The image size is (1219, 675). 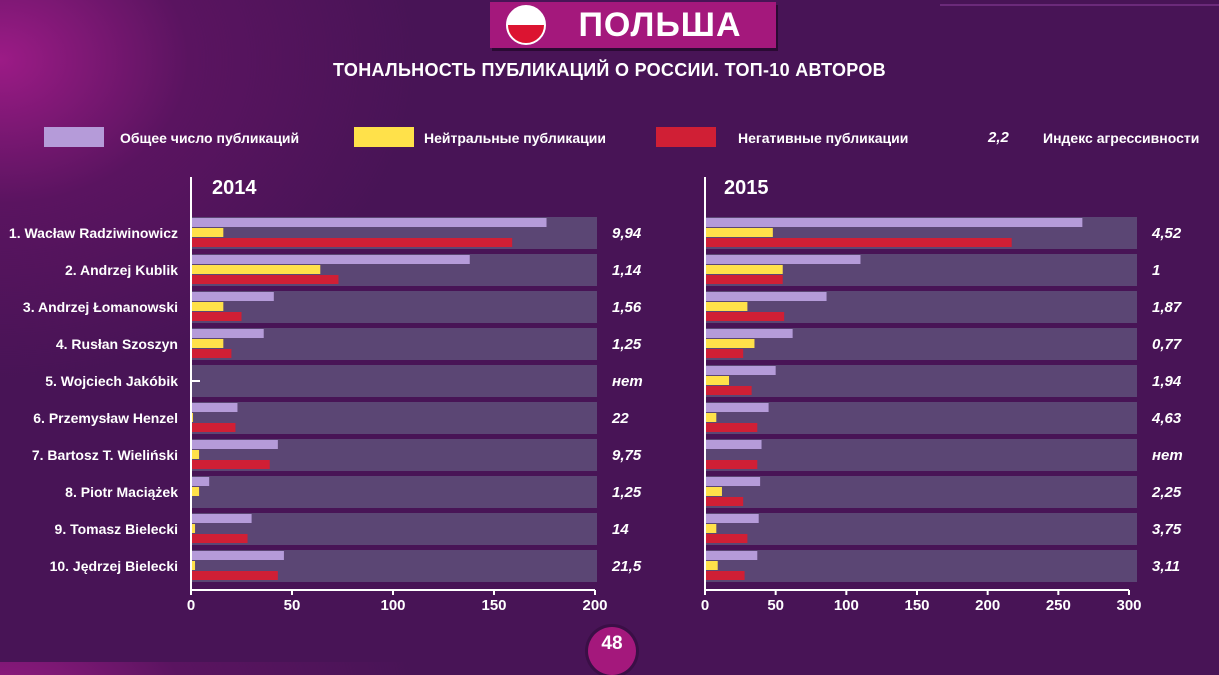 What do you see at coordinates (620, 529) in the screenshot?
I see `chart-2014-index-label: 14` at bounding box center [620, 529].